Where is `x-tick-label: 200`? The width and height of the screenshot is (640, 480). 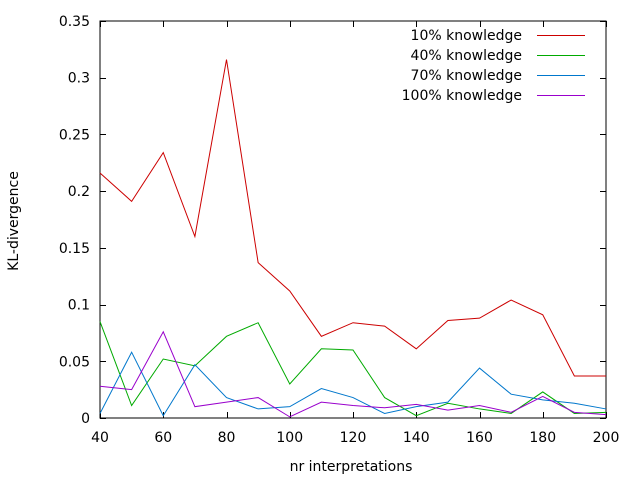
x-tick-label: 200 is located at coordinates (606, 438).